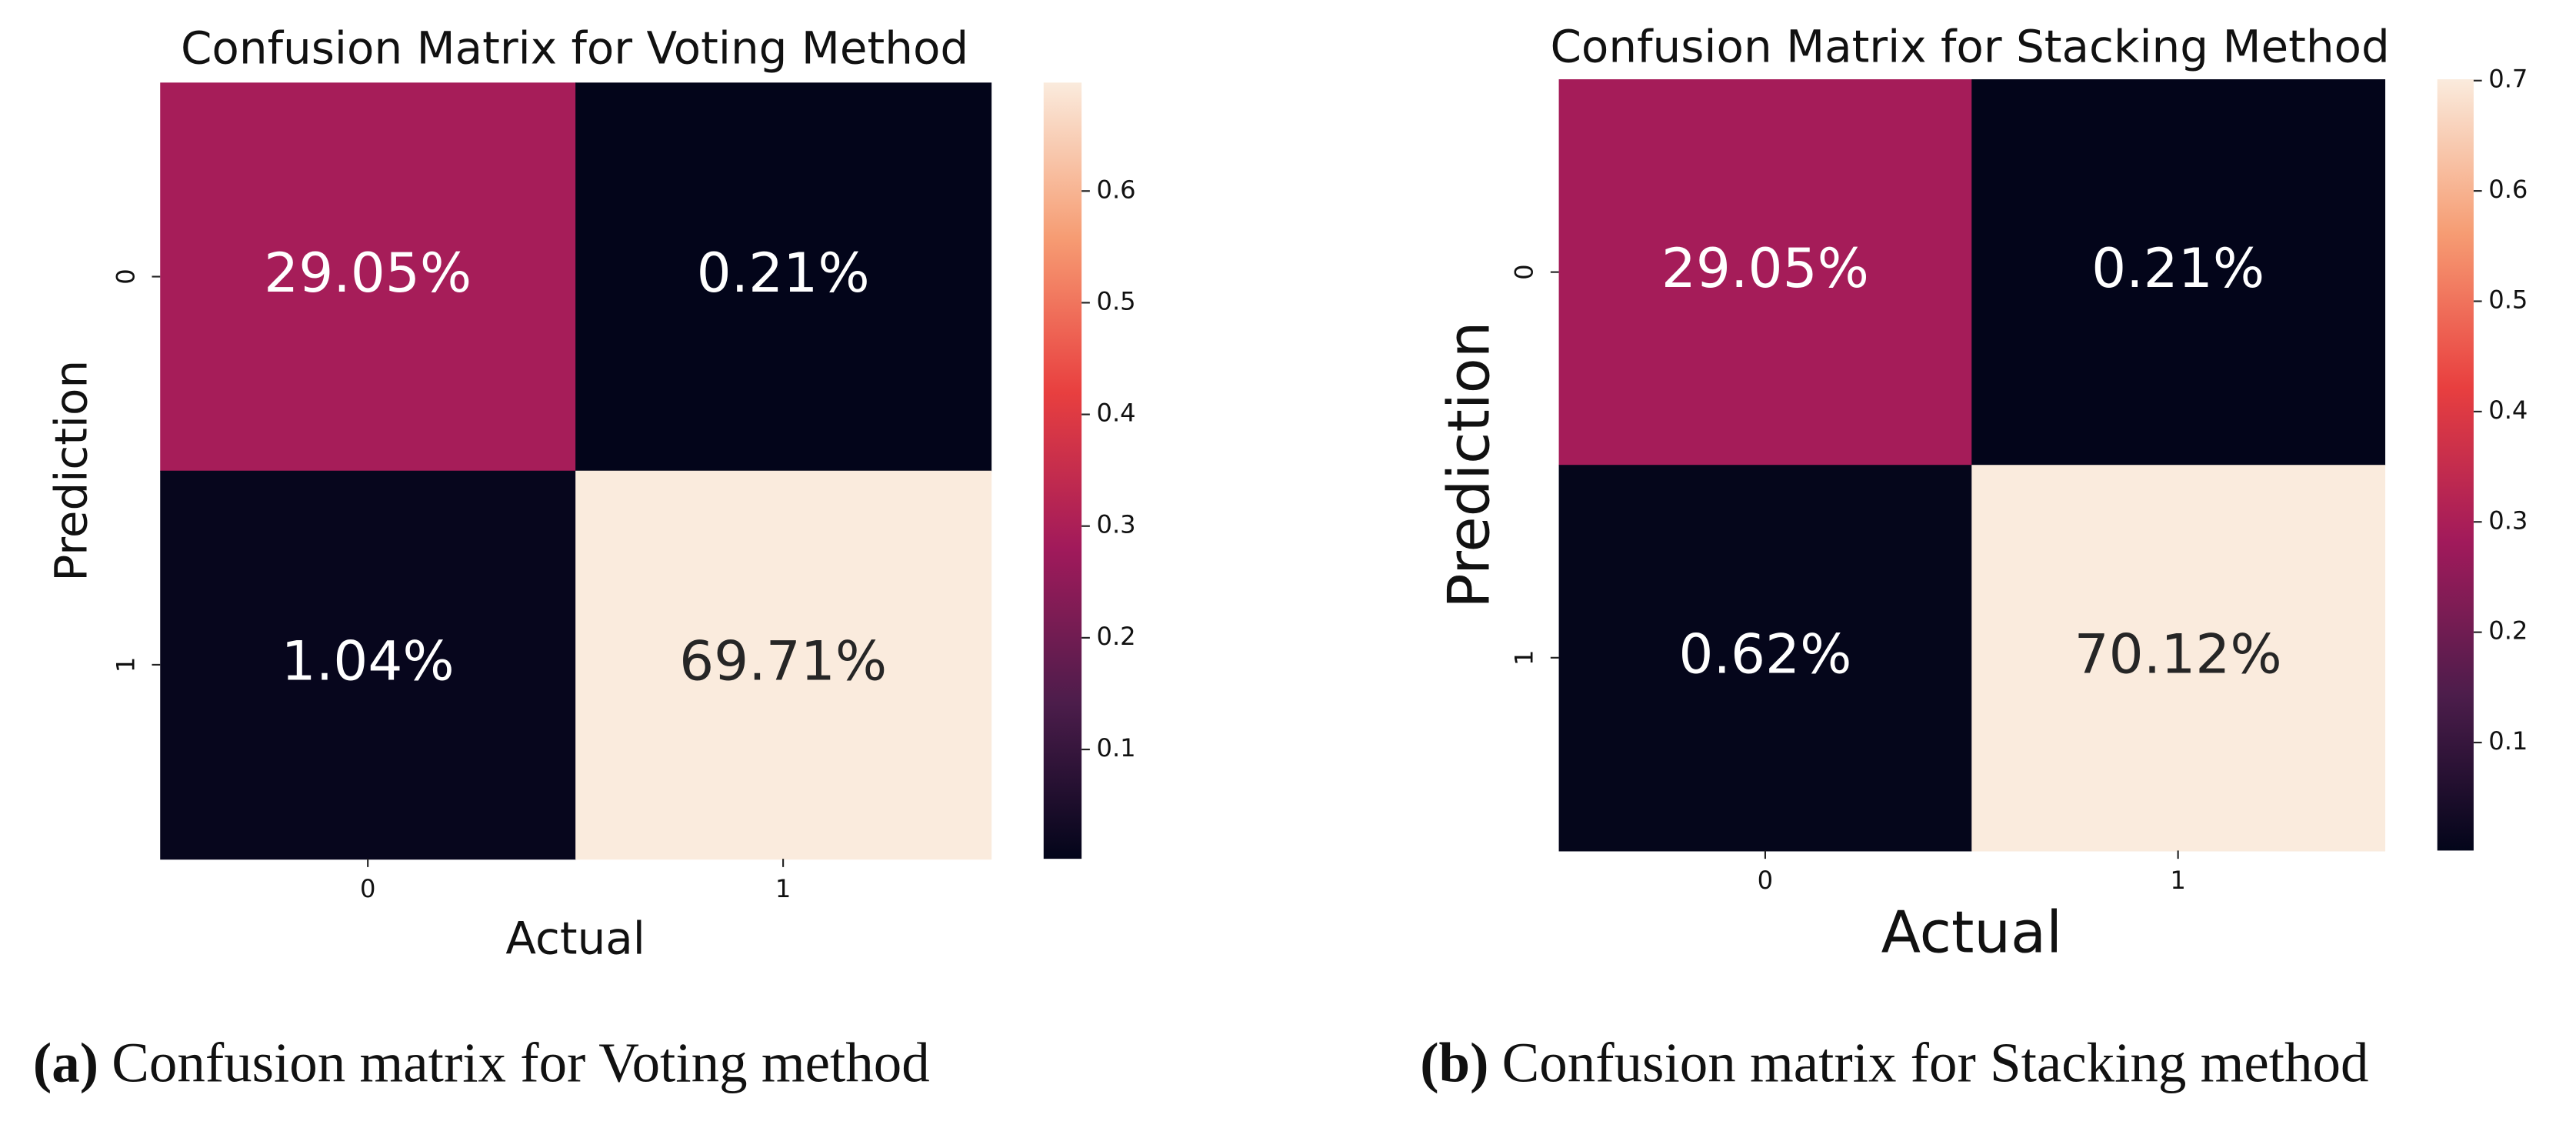 The image size is (2576, 1128). Describe the element at coordinates (1969, 47) in the screenshot. I see `chart-title: Confusion Matrix for Stacking Method` at that location.